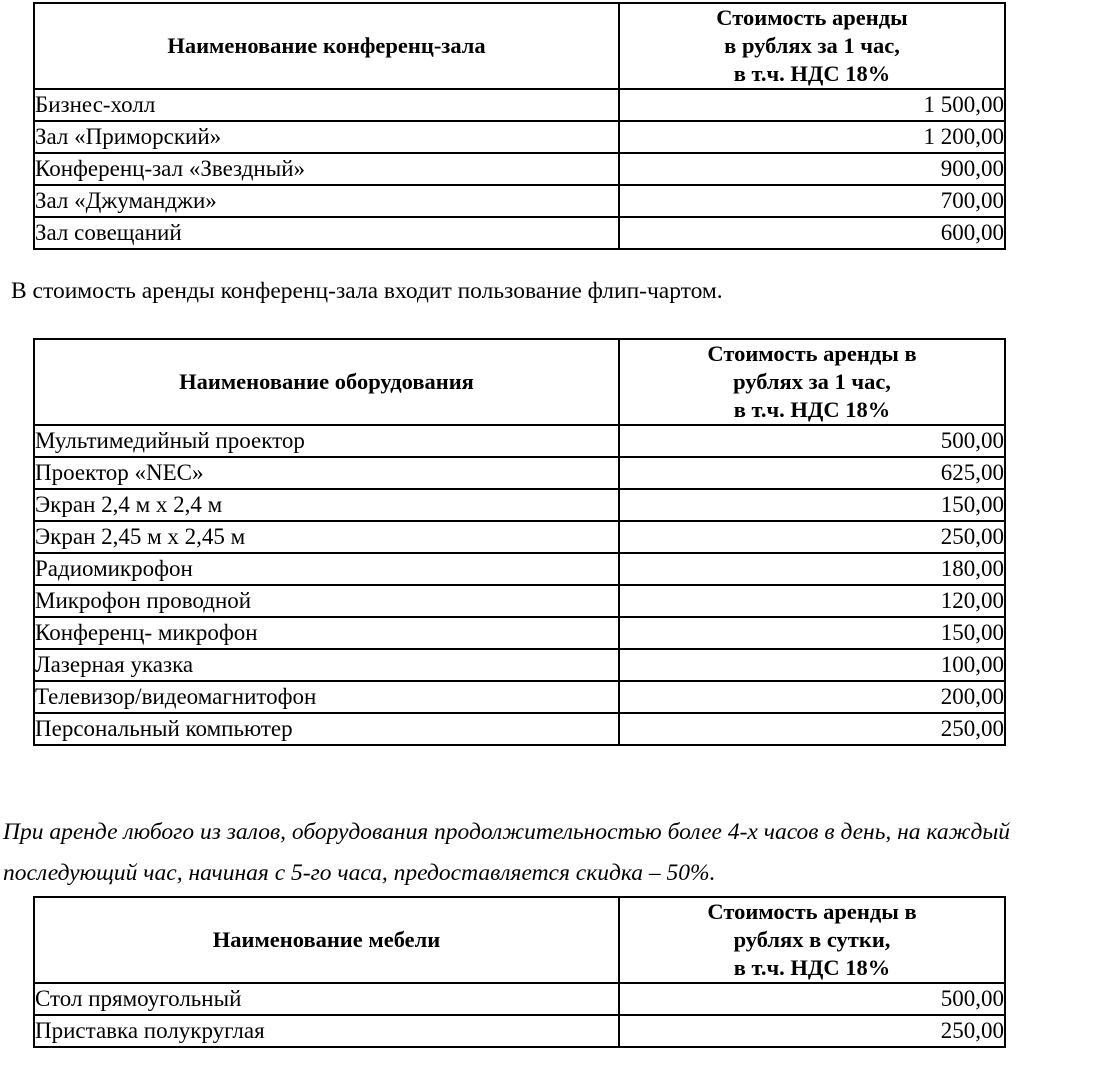 This screenshot has height=1070, width=1103. I want to click on cell-hall-price: 1 200,00, so click(812, 137).